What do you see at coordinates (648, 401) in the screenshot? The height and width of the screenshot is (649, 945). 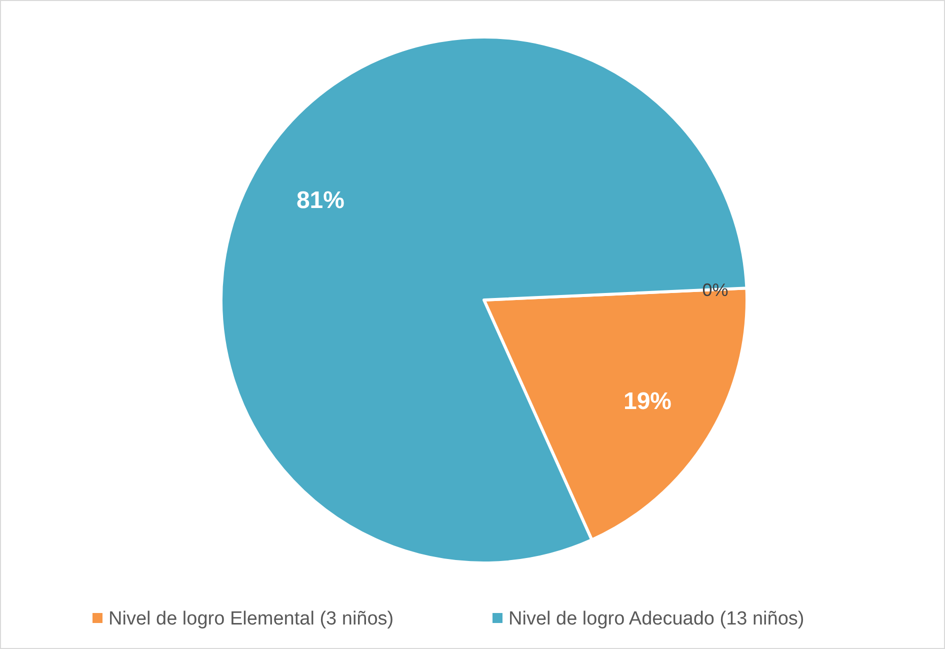 I see `data-label: 19%` at bounding box center [648, 401].